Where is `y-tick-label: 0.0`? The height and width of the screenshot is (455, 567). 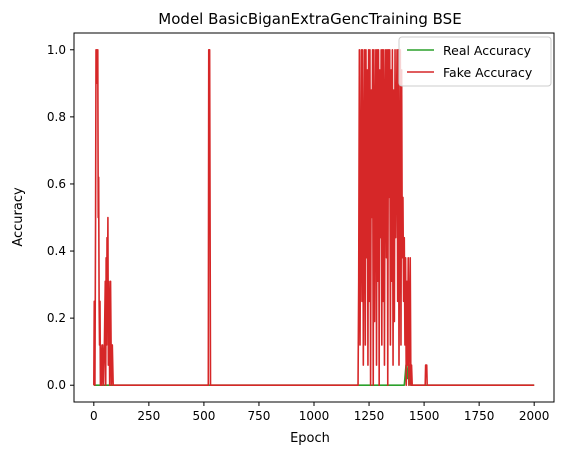 y-tick-label: 0.0 is located at coordinates (56, 385).